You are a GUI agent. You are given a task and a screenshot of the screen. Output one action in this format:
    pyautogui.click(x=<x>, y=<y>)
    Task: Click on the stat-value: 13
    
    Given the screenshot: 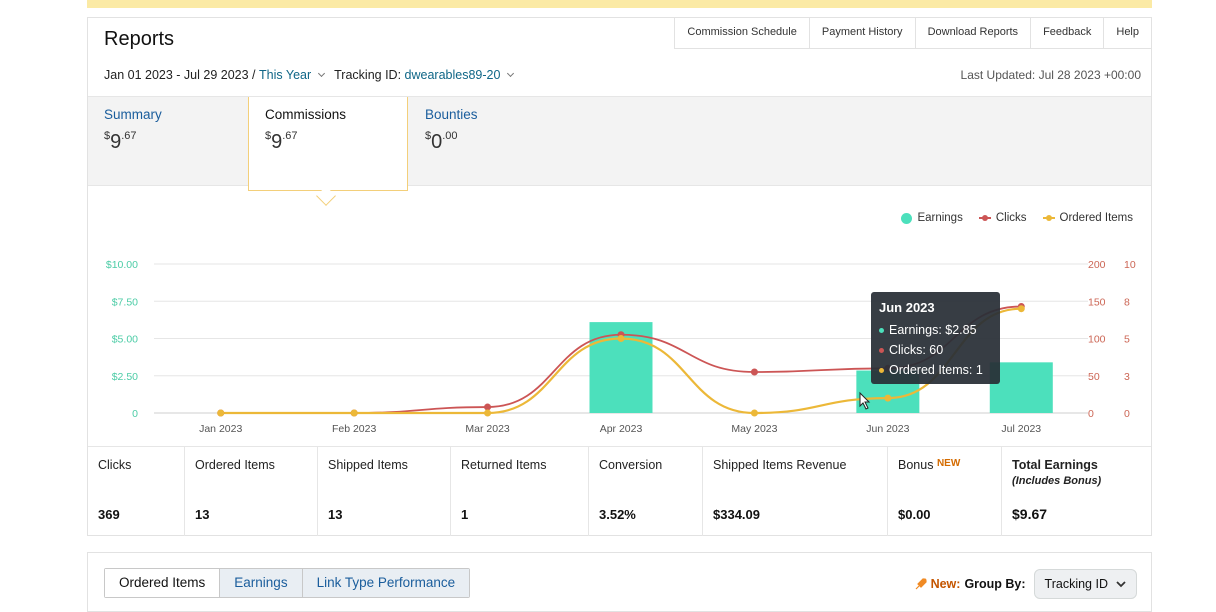 What is the action you would take?
    pyautogui.click(x=202, y=514)
    